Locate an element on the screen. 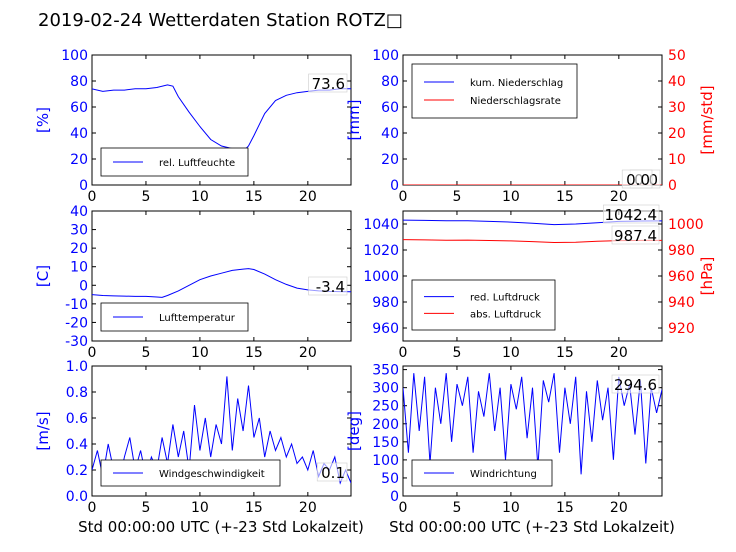  legend-label: kum. Niederschlag is located at coordinates (516, 83).